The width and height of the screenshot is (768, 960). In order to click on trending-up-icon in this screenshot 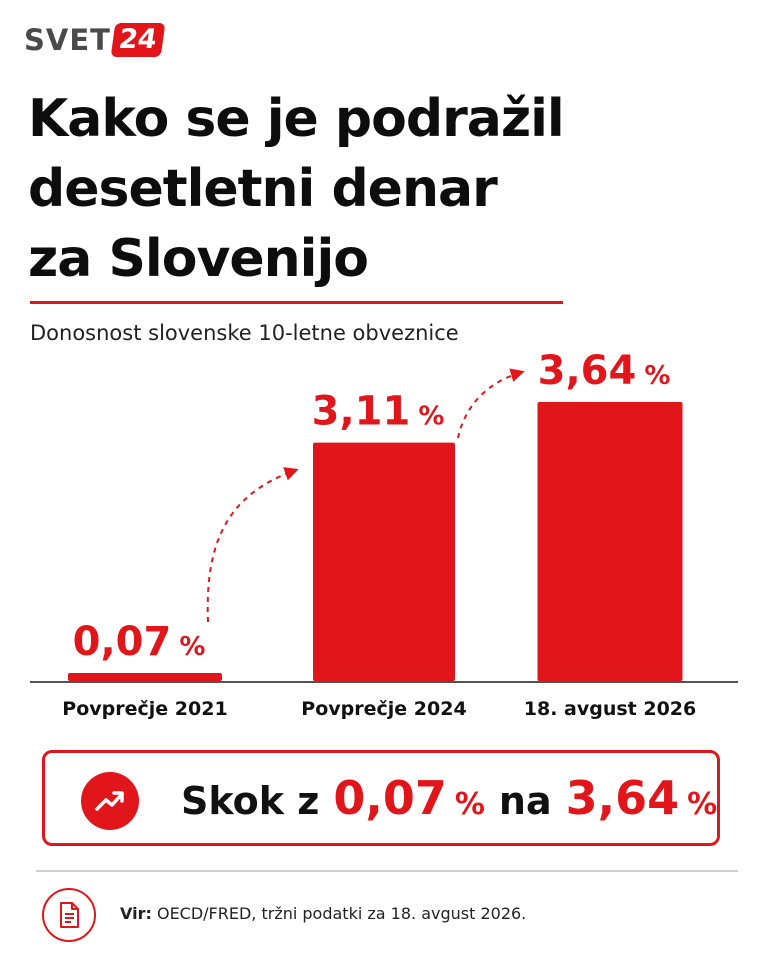, I will do `click(110, 801)`.